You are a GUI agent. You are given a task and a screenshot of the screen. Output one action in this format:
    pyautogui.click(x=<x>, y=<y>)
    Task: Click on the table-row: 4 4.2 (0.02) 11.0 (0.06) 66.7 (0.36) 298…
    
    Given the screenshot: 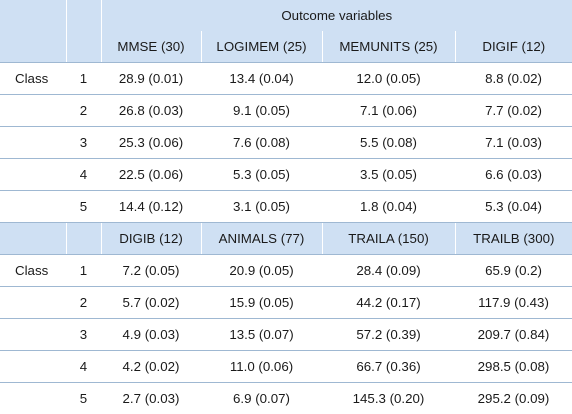 What is the action you would take?
    pyautogui.click(x=286, y=367)
    